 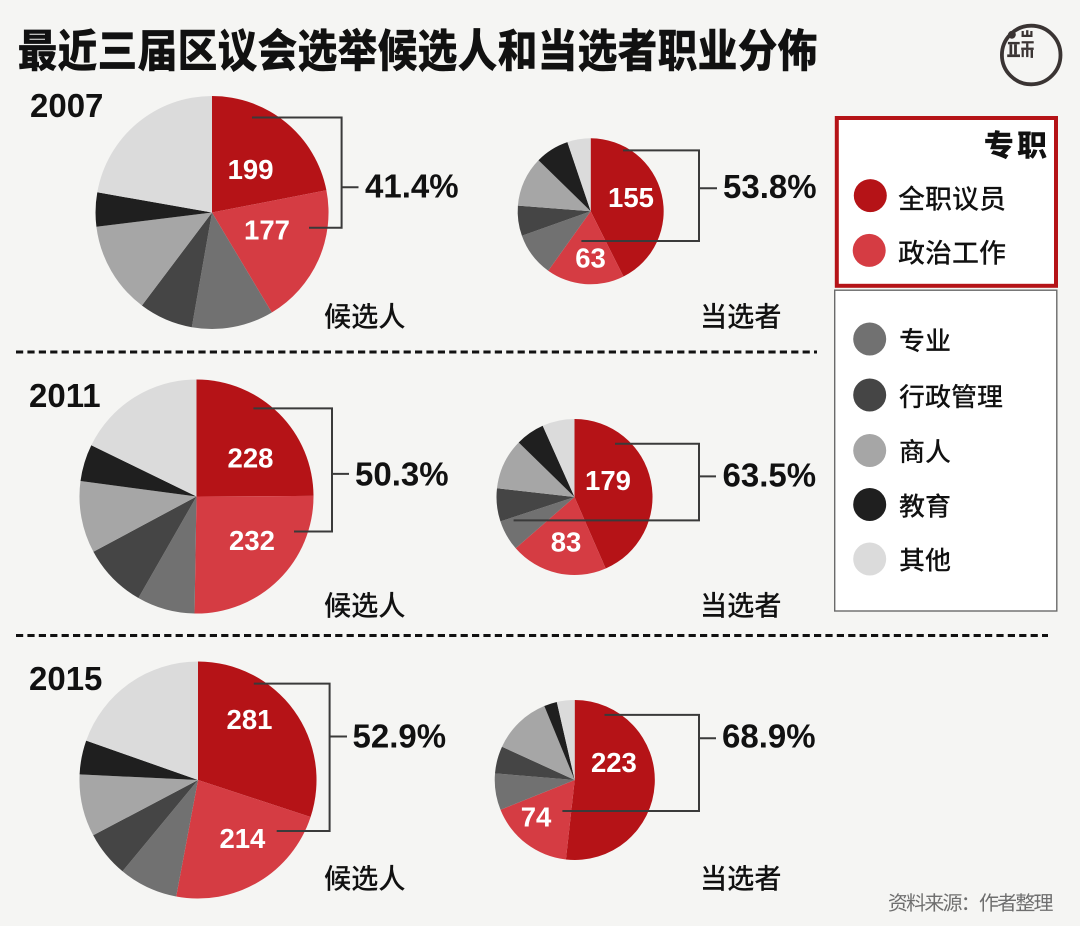 What do you see at coordinates (566, 542) in the screenshot?
I see `svg-text: 83` at bounding box center [566, 542].